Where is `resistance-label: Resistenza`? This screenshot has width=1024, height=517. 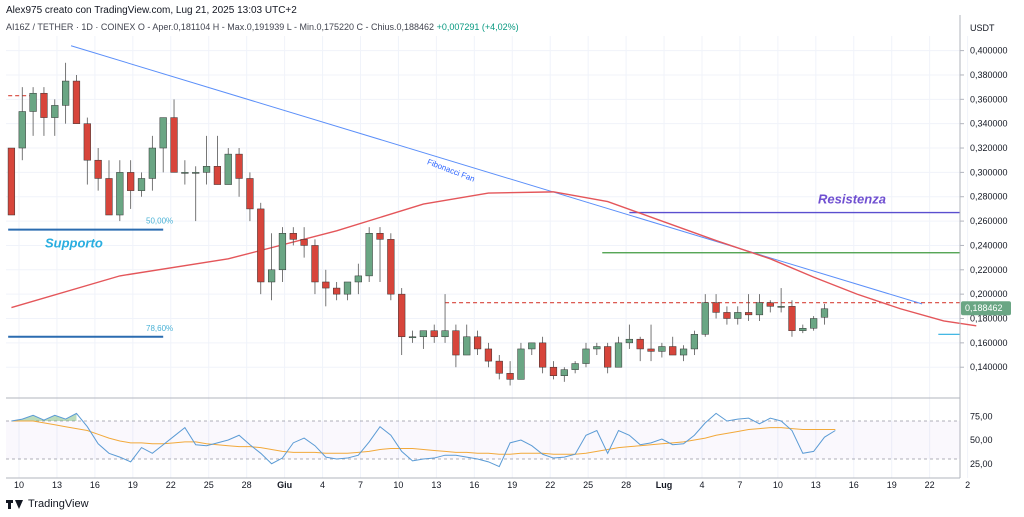 resistance-label: Resistenza is located at coordinates (852, 199).